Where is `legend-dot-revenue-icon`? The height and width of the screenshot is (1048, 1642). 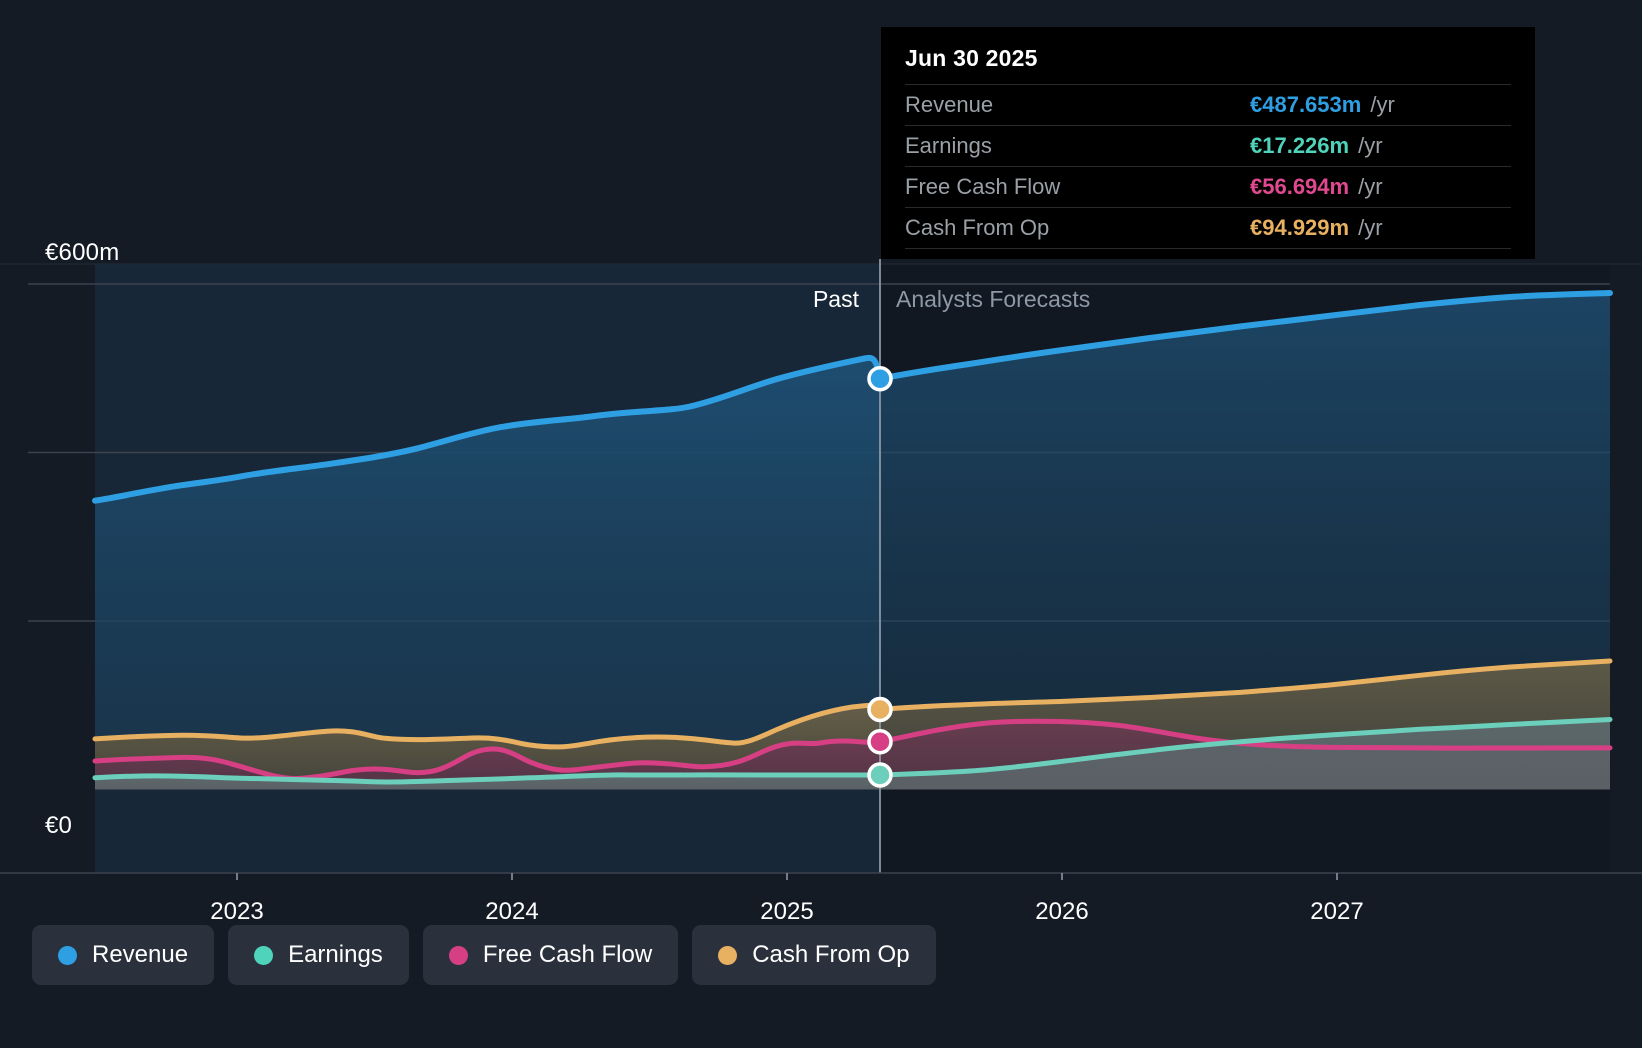 legend-dot-revenue-icon is located at coordinates (67, 955).